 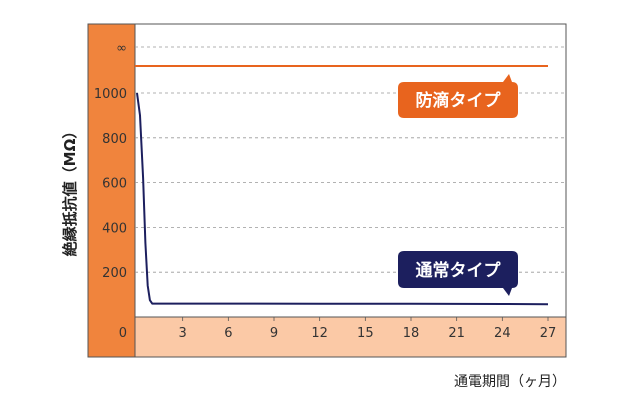 I want to click on callout-drip-proof: 防滴タイプ, so click(x=458, y=96).